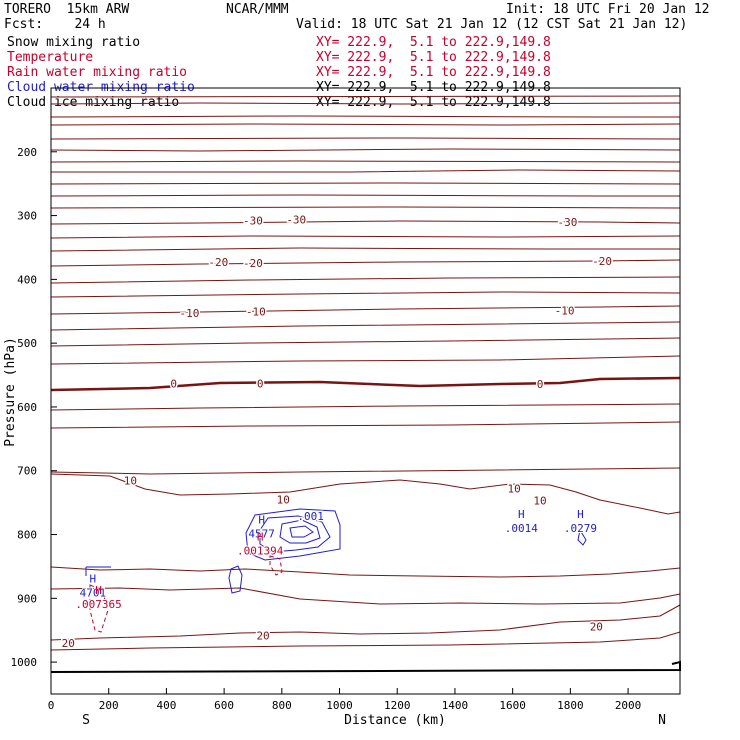 The image size is (740, 740). Describe the element at coordinates (98, 571) in the screenshot. I see `cloud-contour-left` at that location.